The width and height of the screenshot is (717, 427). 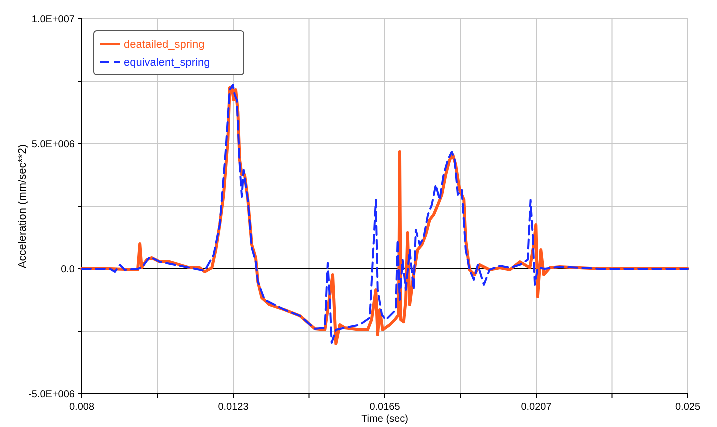 I want to click on legend-label: deatailed_spring, so click(x=164, y=45).